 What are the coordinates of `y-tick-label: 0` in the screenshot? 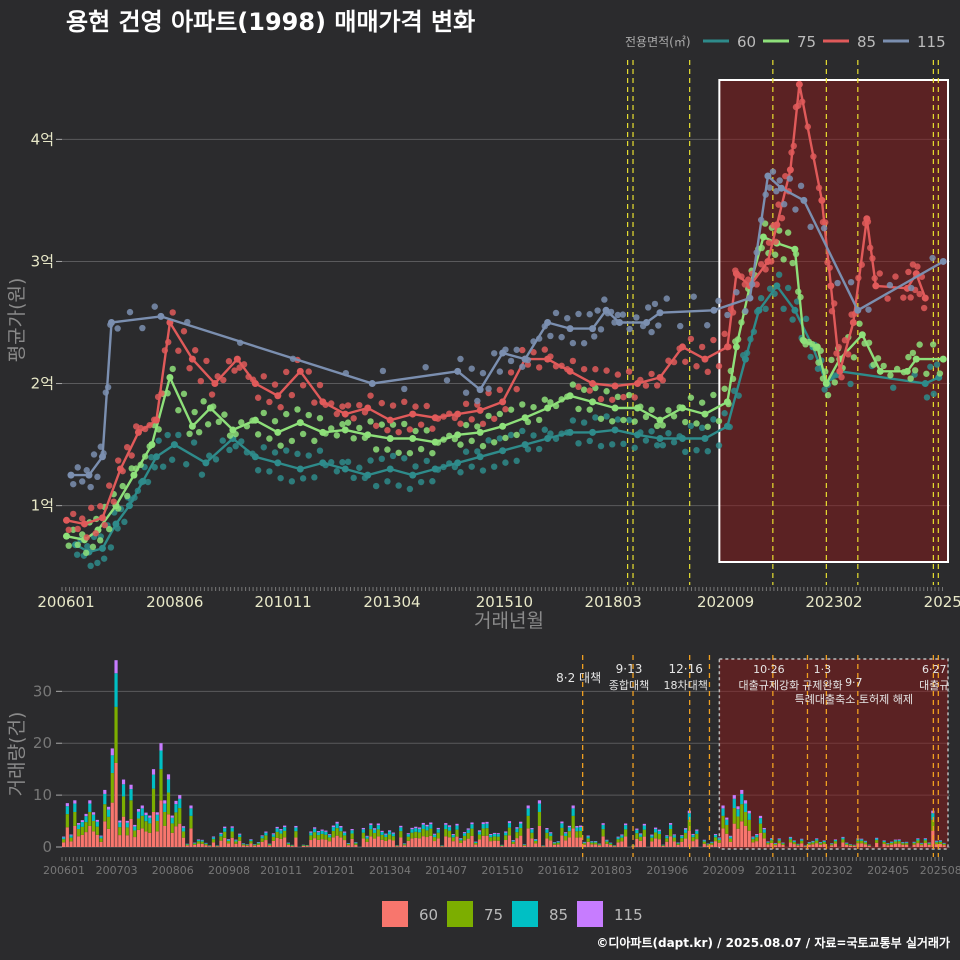 It's located at (47, 847).